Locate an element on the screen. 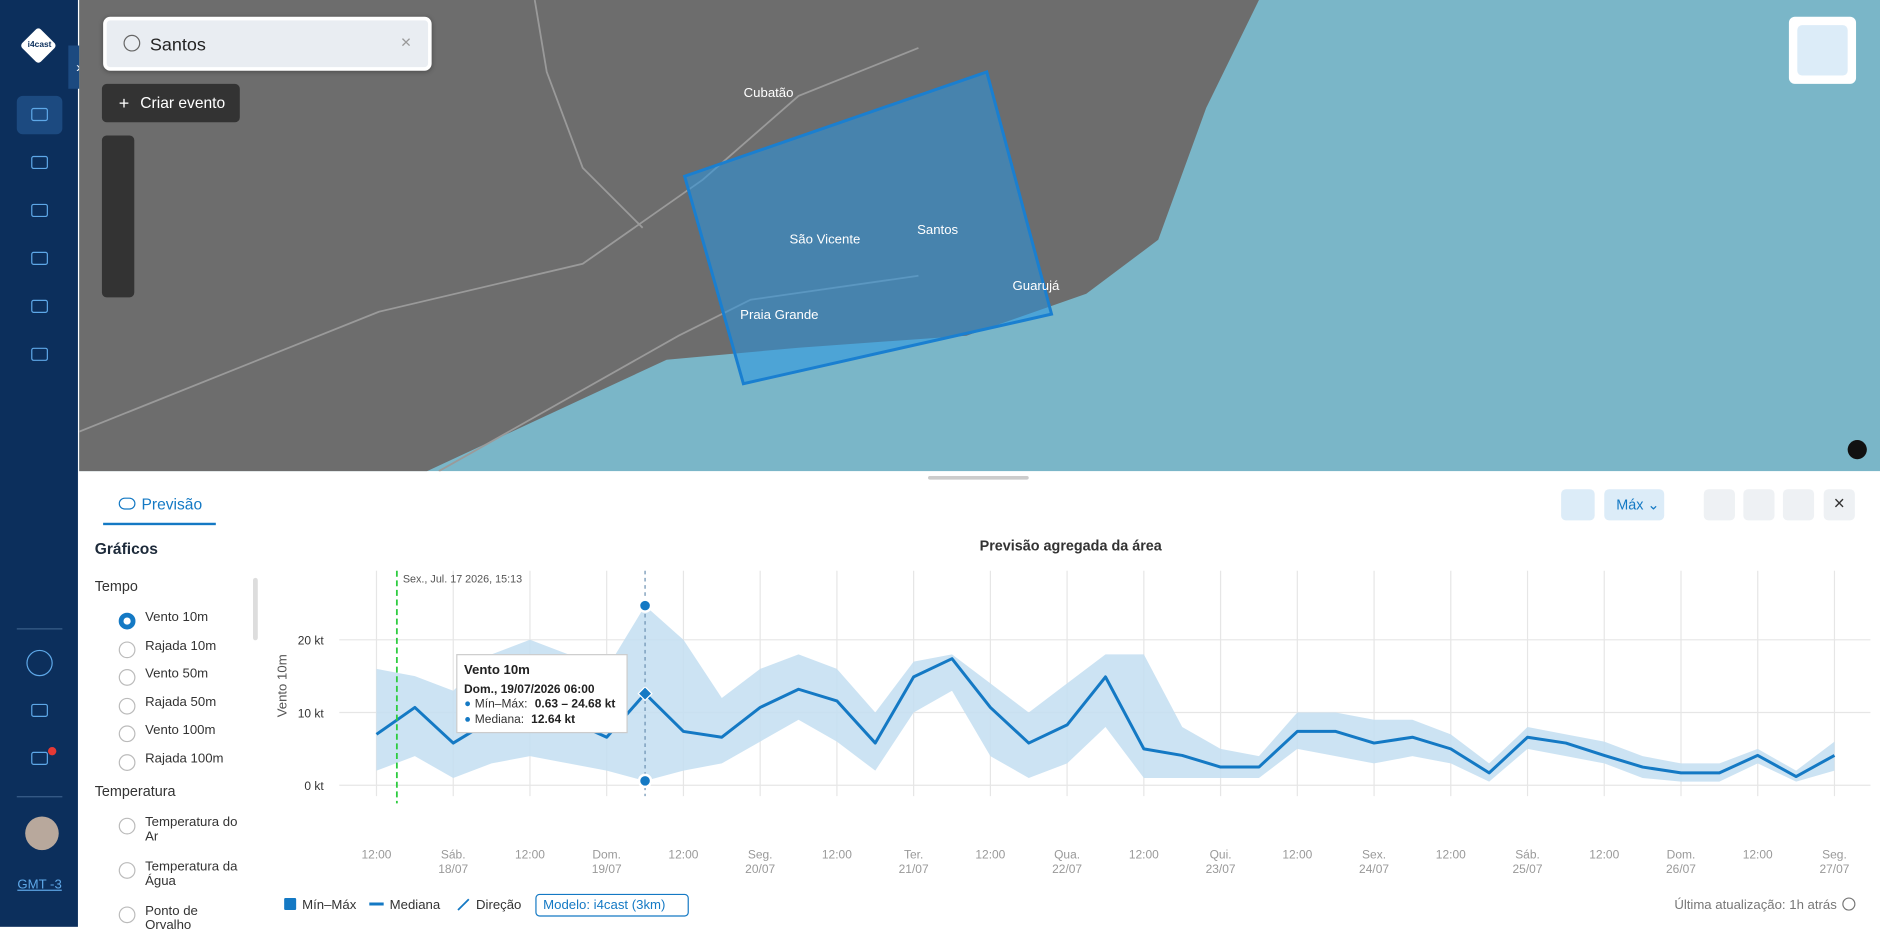 This screenshot has width=1880, height=933. map-label: Praia Grande is located at coordinates (779, 314).